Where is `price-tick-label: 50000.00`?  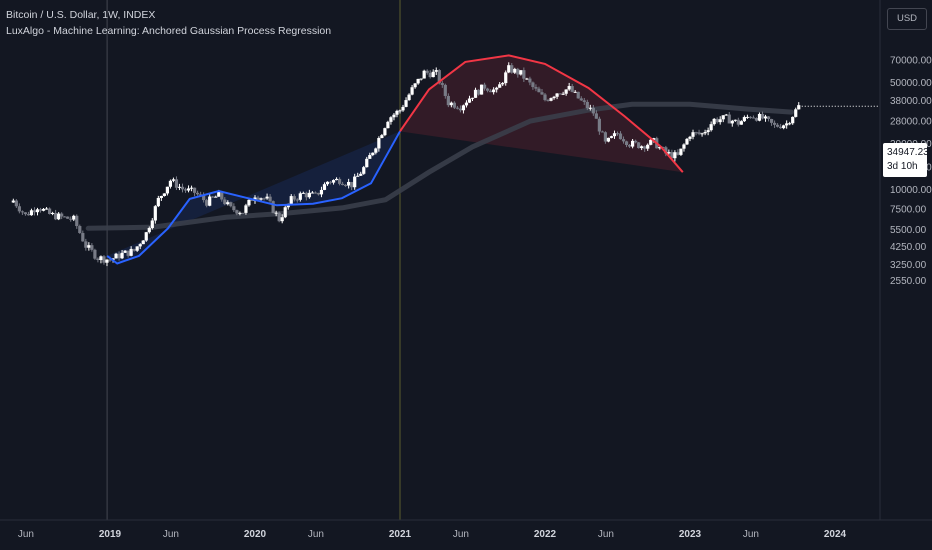 price-tick-label: 50000.00 is located at coordinates (911, 83).